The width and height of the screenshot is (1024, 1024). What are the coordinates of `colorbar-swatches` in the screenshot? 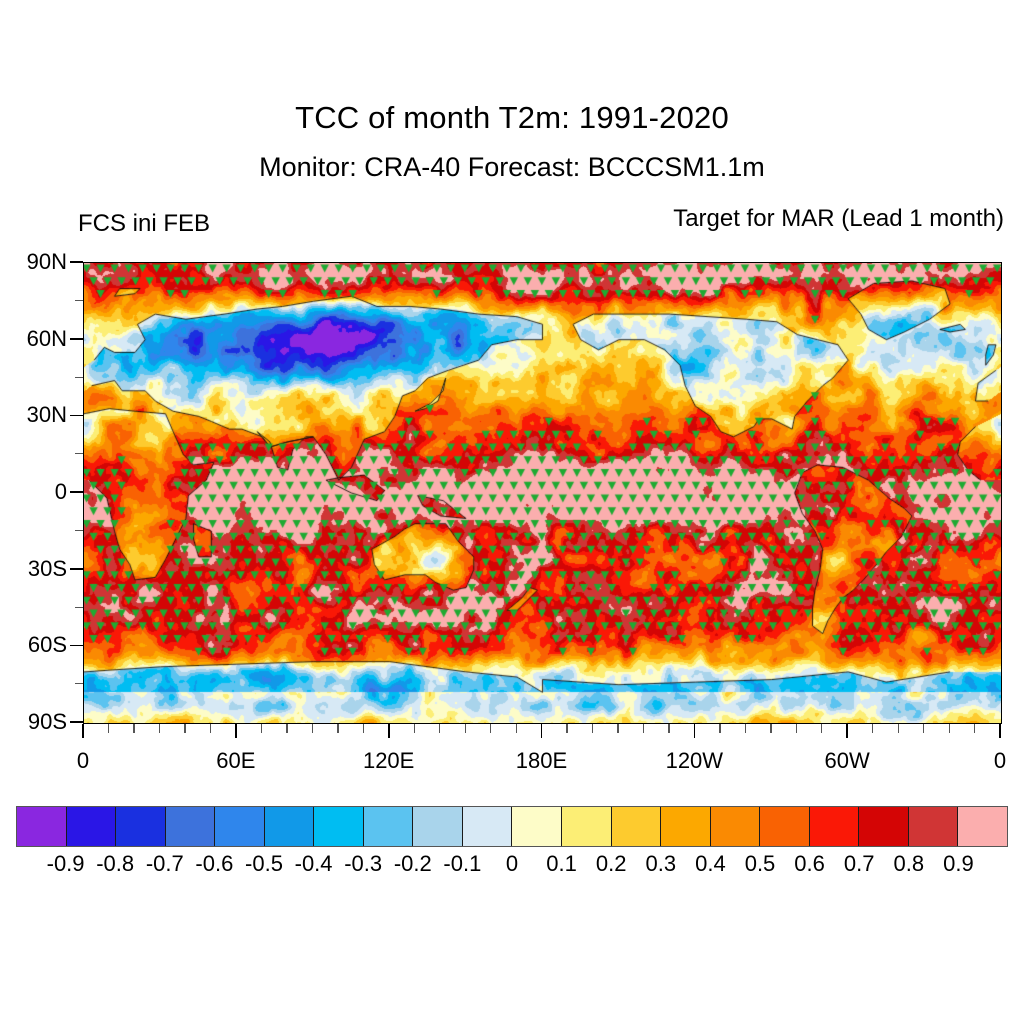 It's located at (512, 826).